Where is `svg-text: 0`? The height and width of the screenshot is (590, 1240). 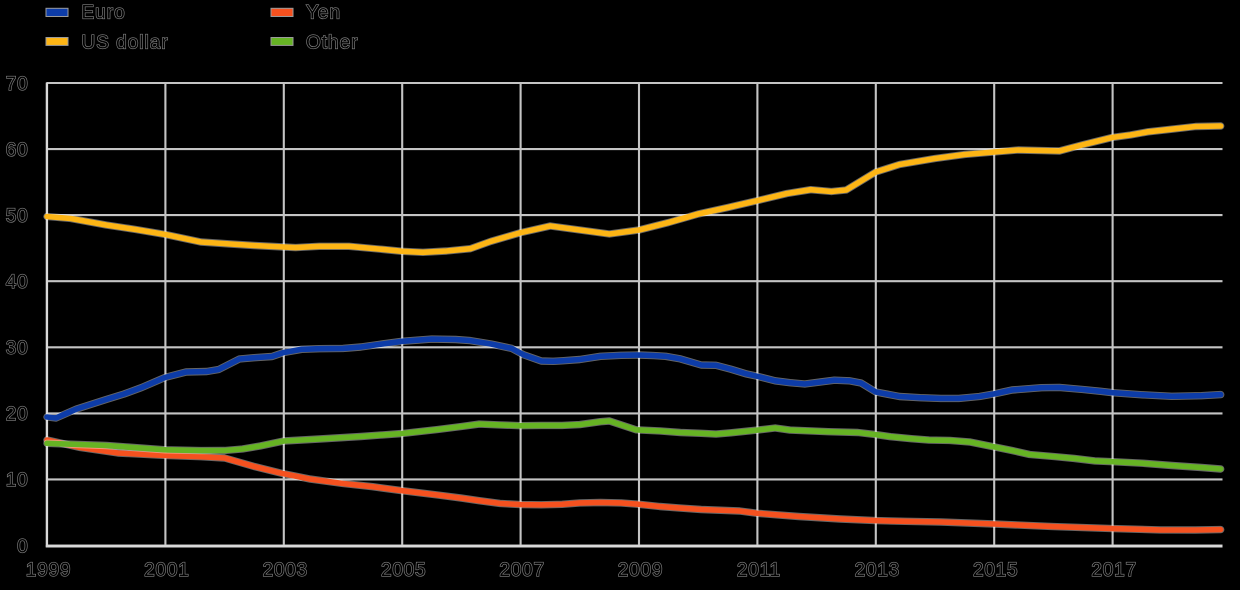
svg-text: 0 is located at coordinates (22, 546).